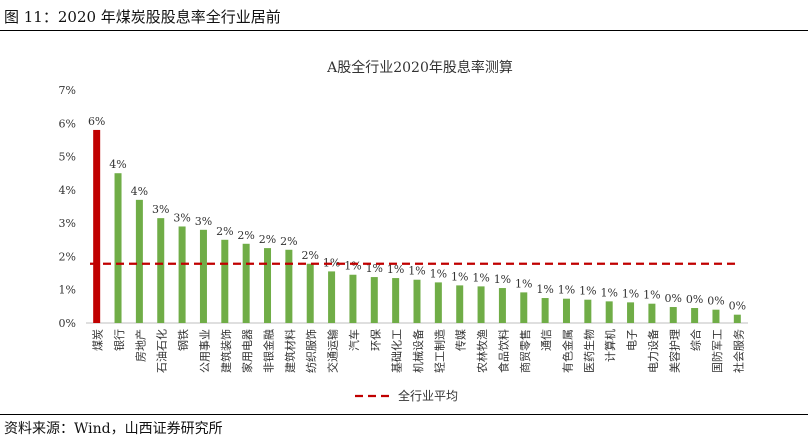  I want to click on category-label: 轻工制造, so click(439, 351).